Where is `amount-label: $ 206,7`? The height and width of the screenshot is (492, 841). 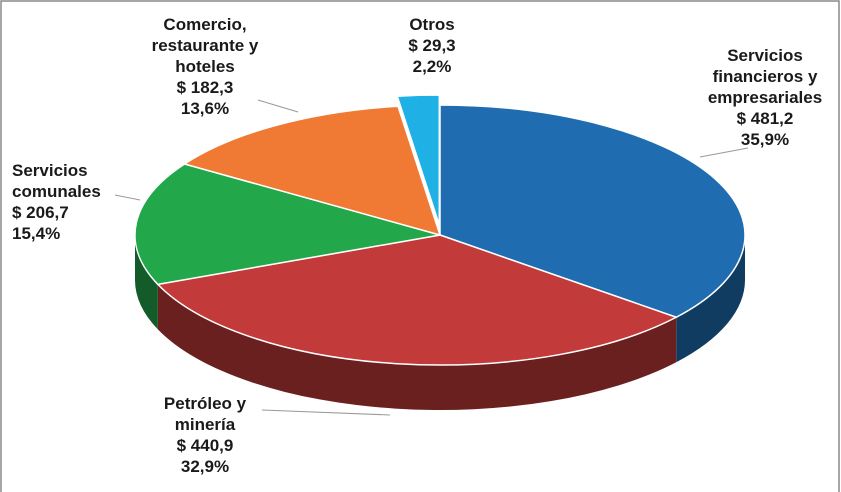 amount-label: $ 206,7 is located at coordinates (40, 212).